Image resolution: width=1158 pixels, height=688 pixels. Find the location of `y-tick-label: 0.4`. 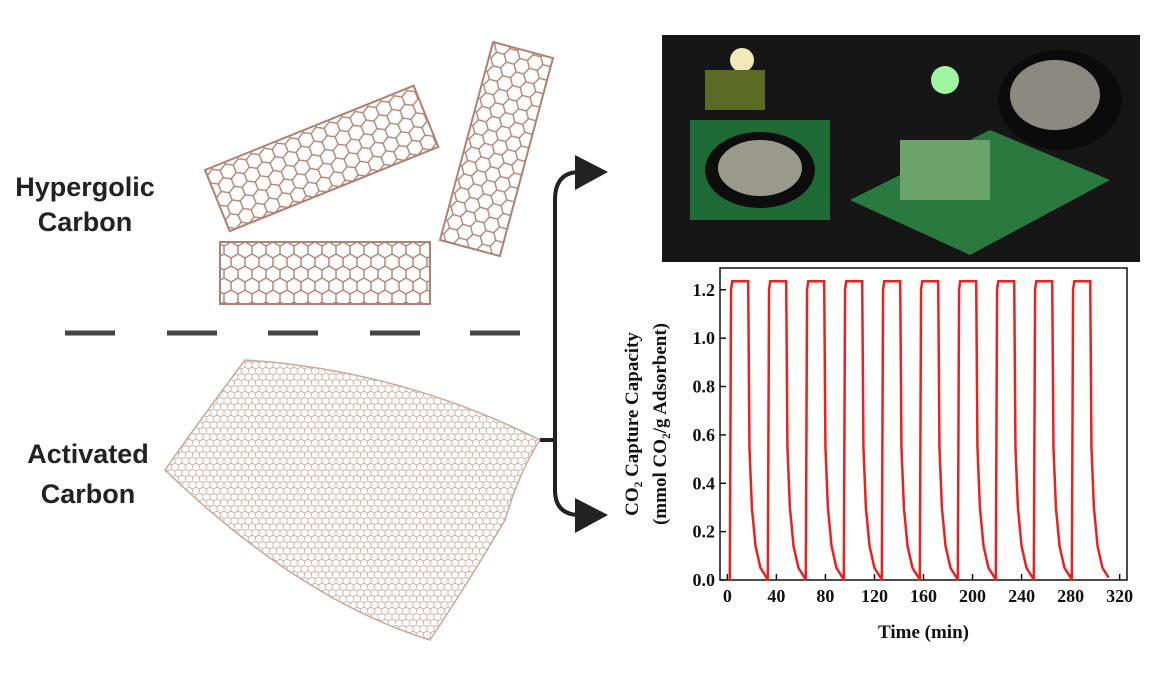

y-tick-label: 0.4 is located at coordinates (704, 483).